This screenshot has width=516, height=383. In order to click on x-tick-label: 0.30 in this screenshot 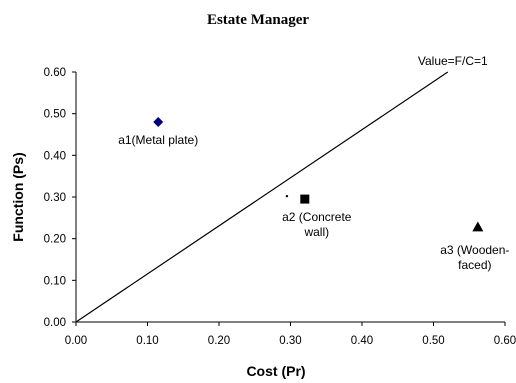, I will do `click(290, 341)`.